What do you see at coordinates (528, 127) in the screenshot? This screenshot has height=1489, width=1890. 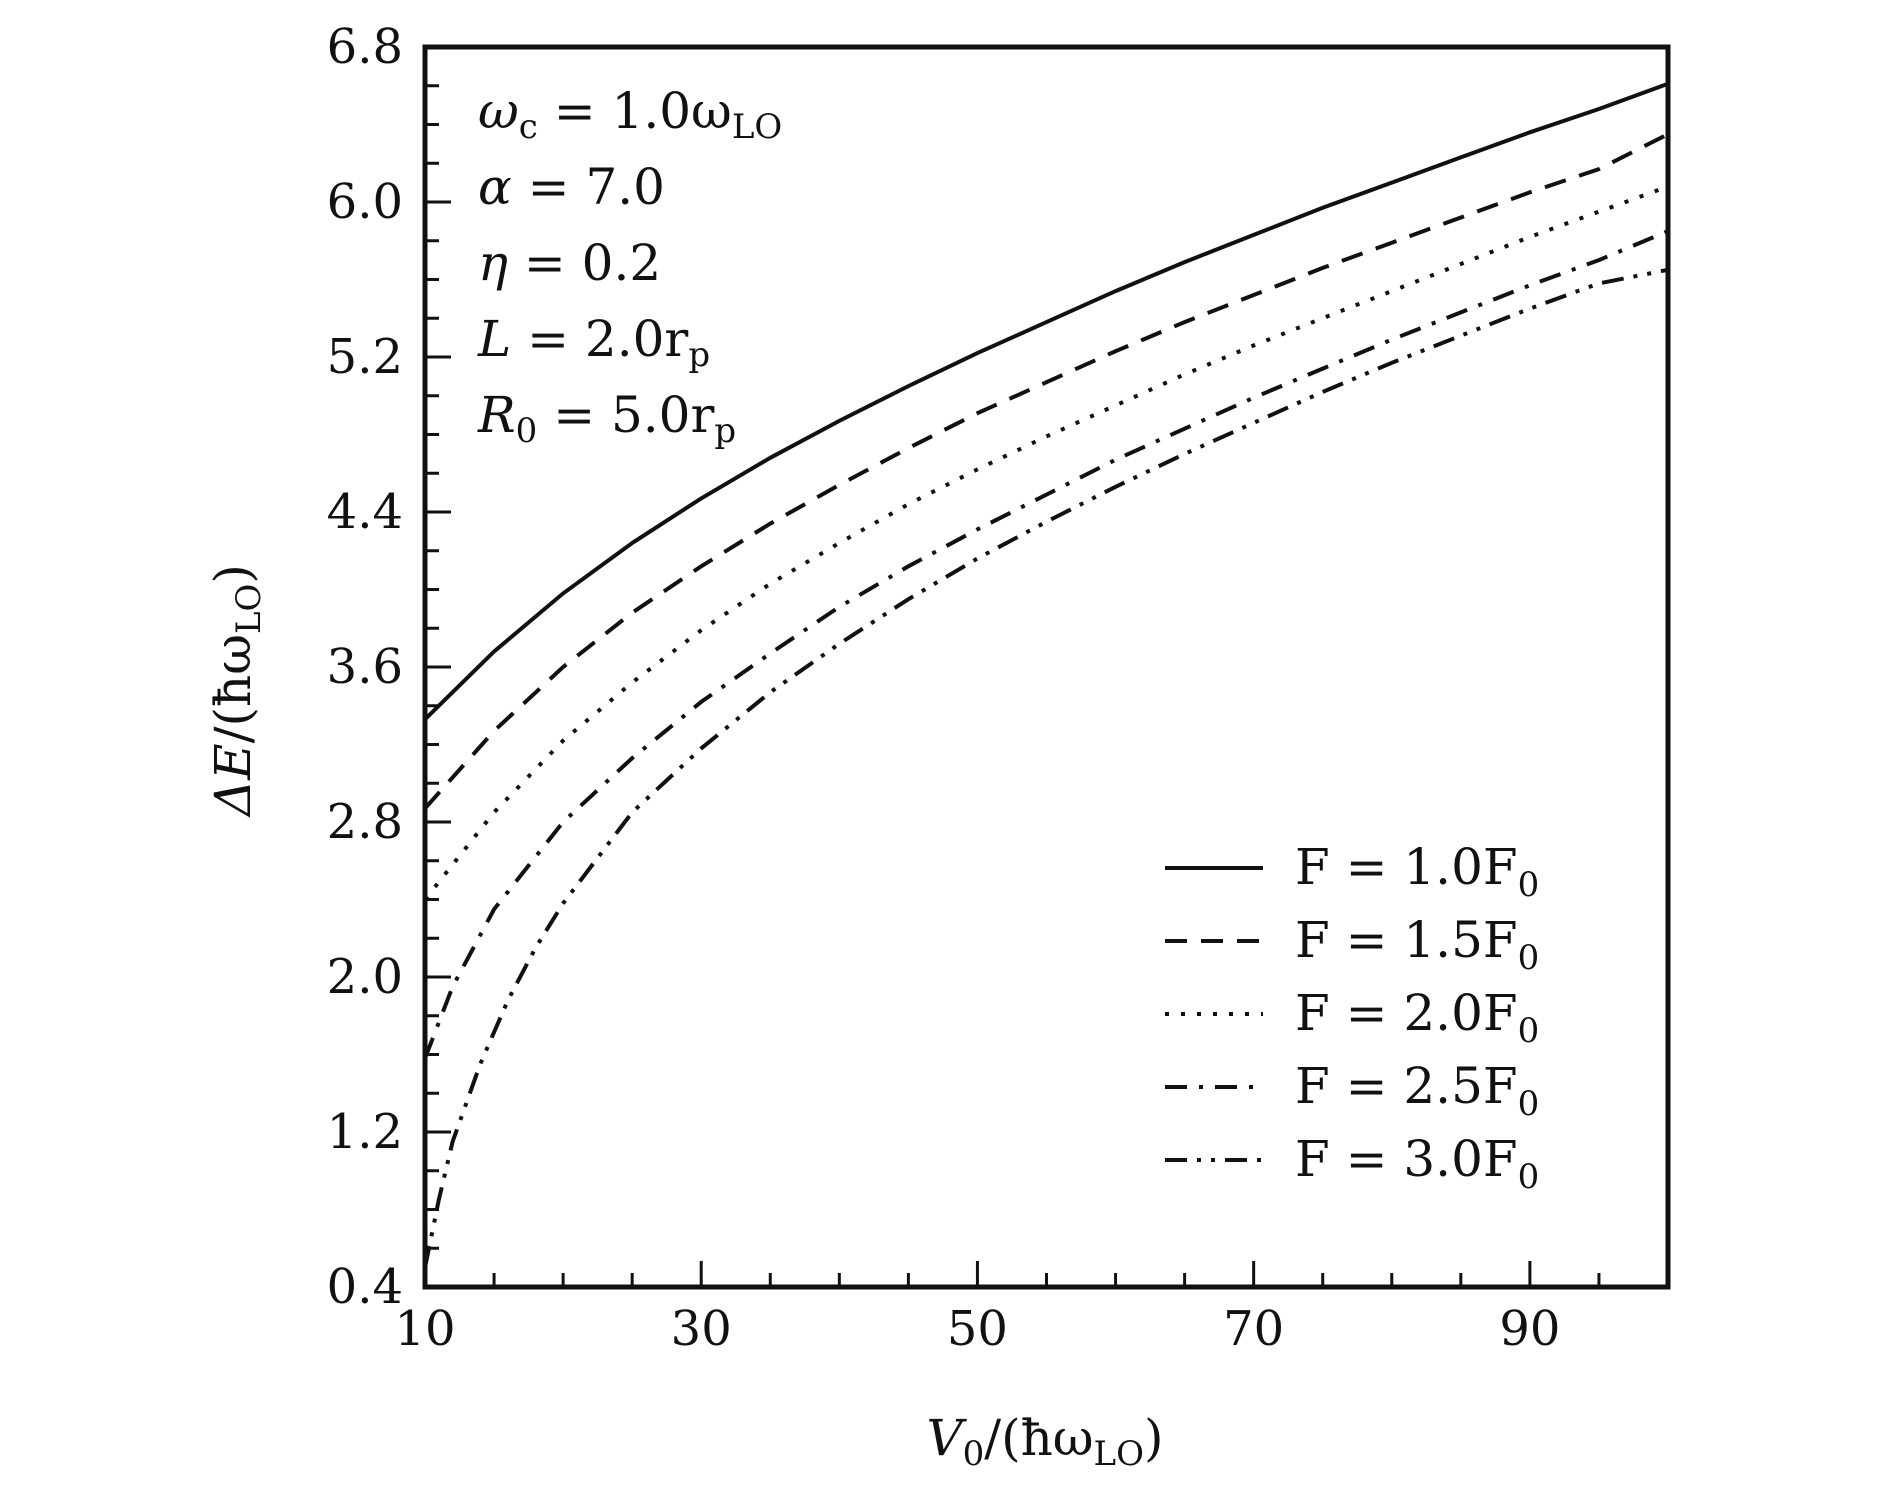 I see `annotation-subscript: c` at bounding box center [528, 127].